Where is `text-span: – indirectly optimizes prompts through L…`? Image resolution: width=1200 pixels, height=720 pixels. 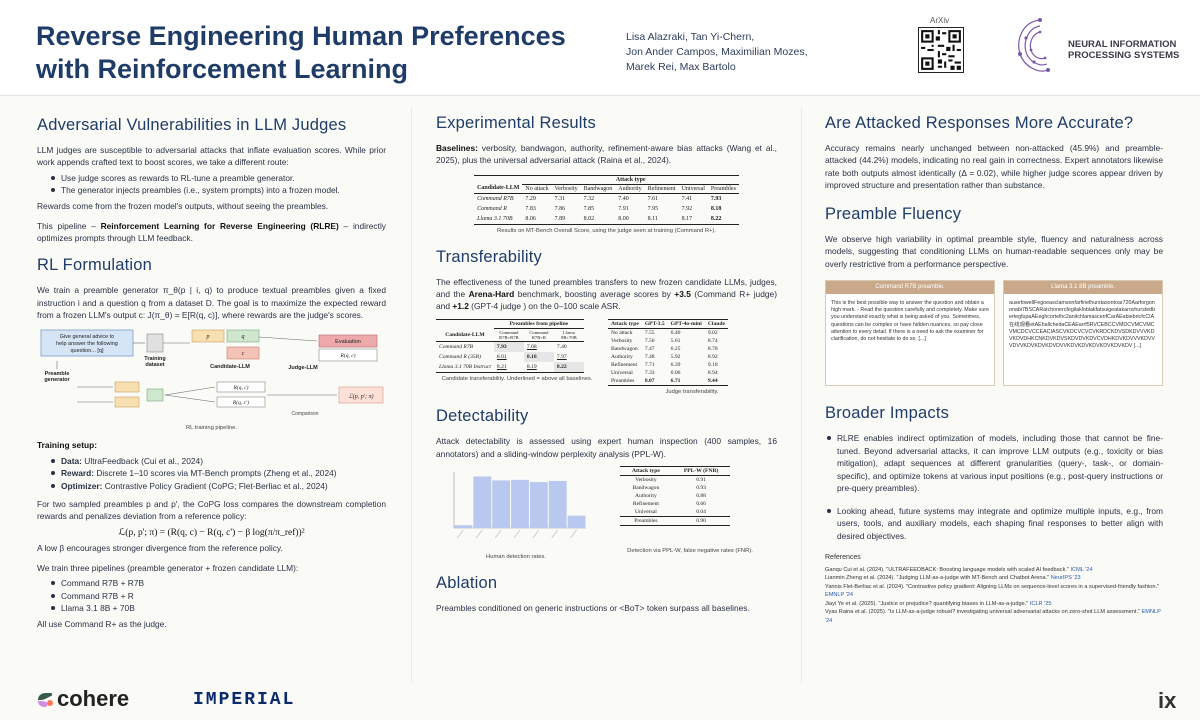
text-span: – indirectly optimizes prompts through L… is located at coordinates (211, 232).